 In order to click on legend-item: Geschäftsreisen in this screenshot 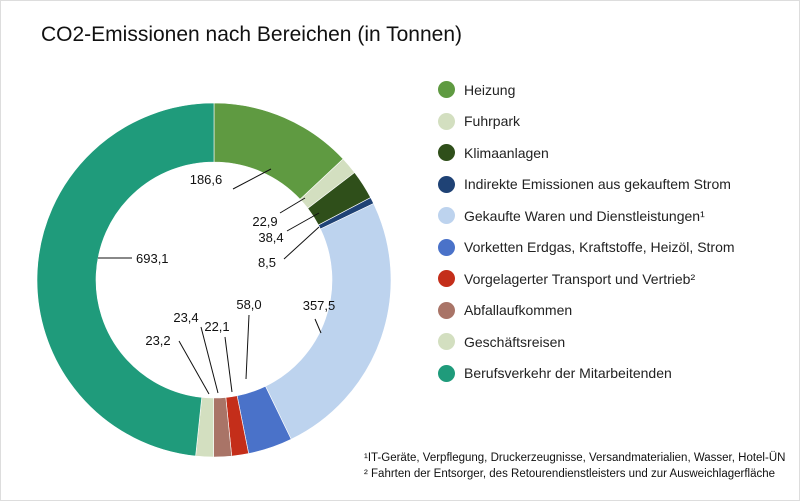, I will do `click(501, 341)`.